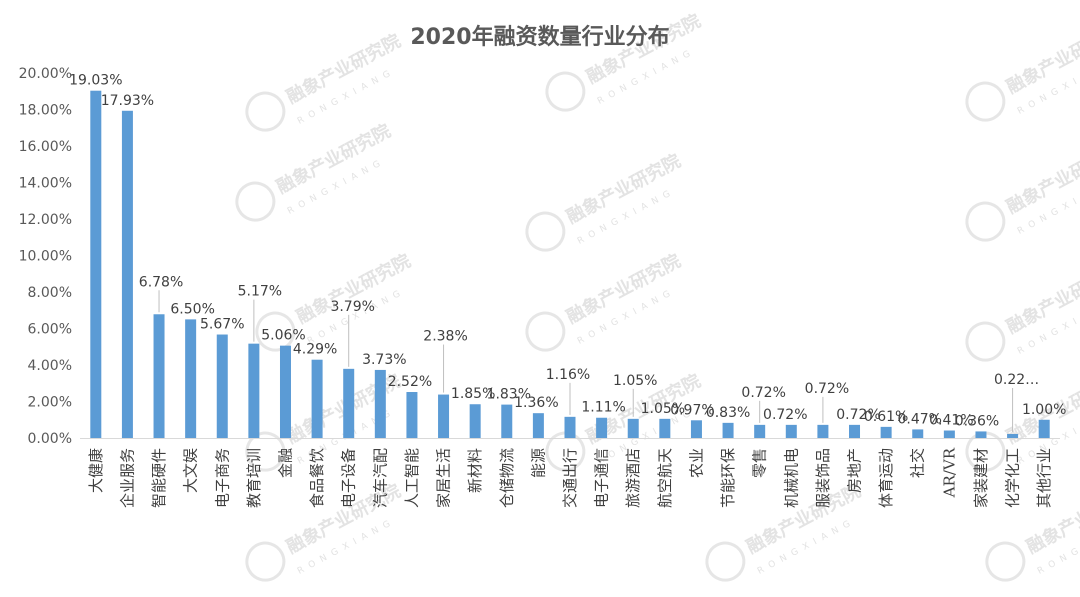 Image resolution: width=1080 pixels, height=597 pixels. Describe the element at coordinates (791, 478) in the screenshot. I see `x-tick-label: 机械机电` at that location.